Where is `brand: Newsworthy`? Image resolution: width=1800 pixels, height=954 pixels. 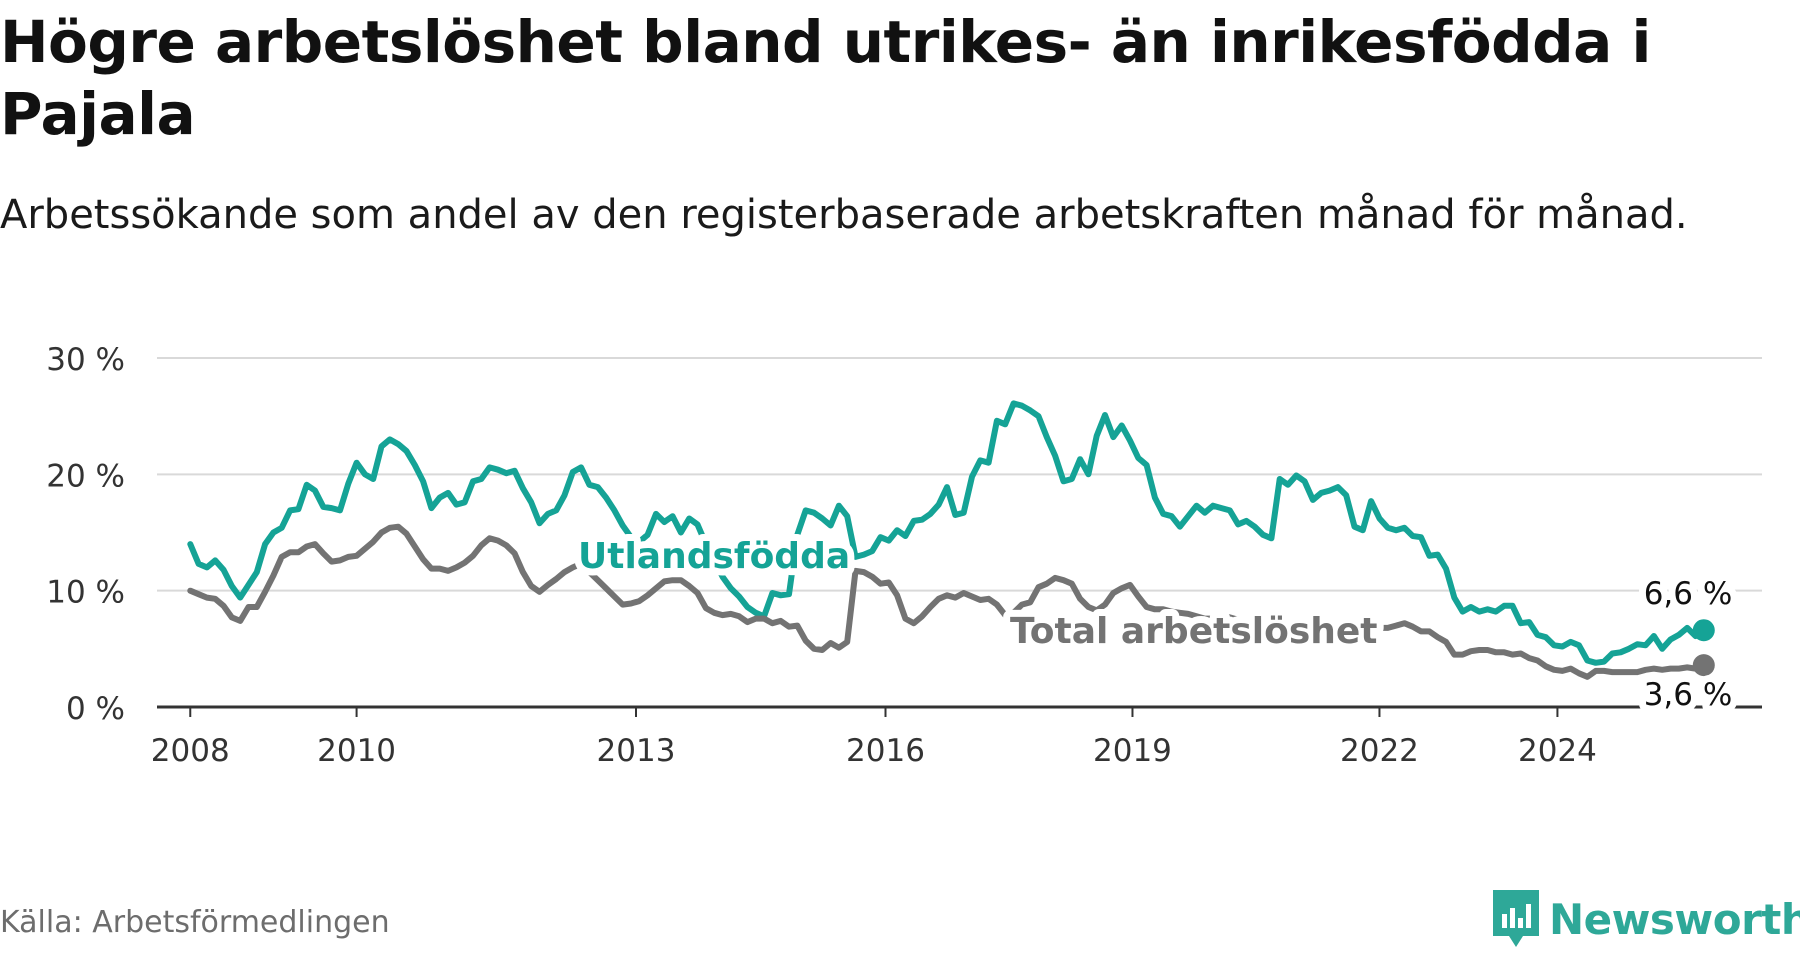 brand: Newsworthy is located at coordinates (1646, 919).